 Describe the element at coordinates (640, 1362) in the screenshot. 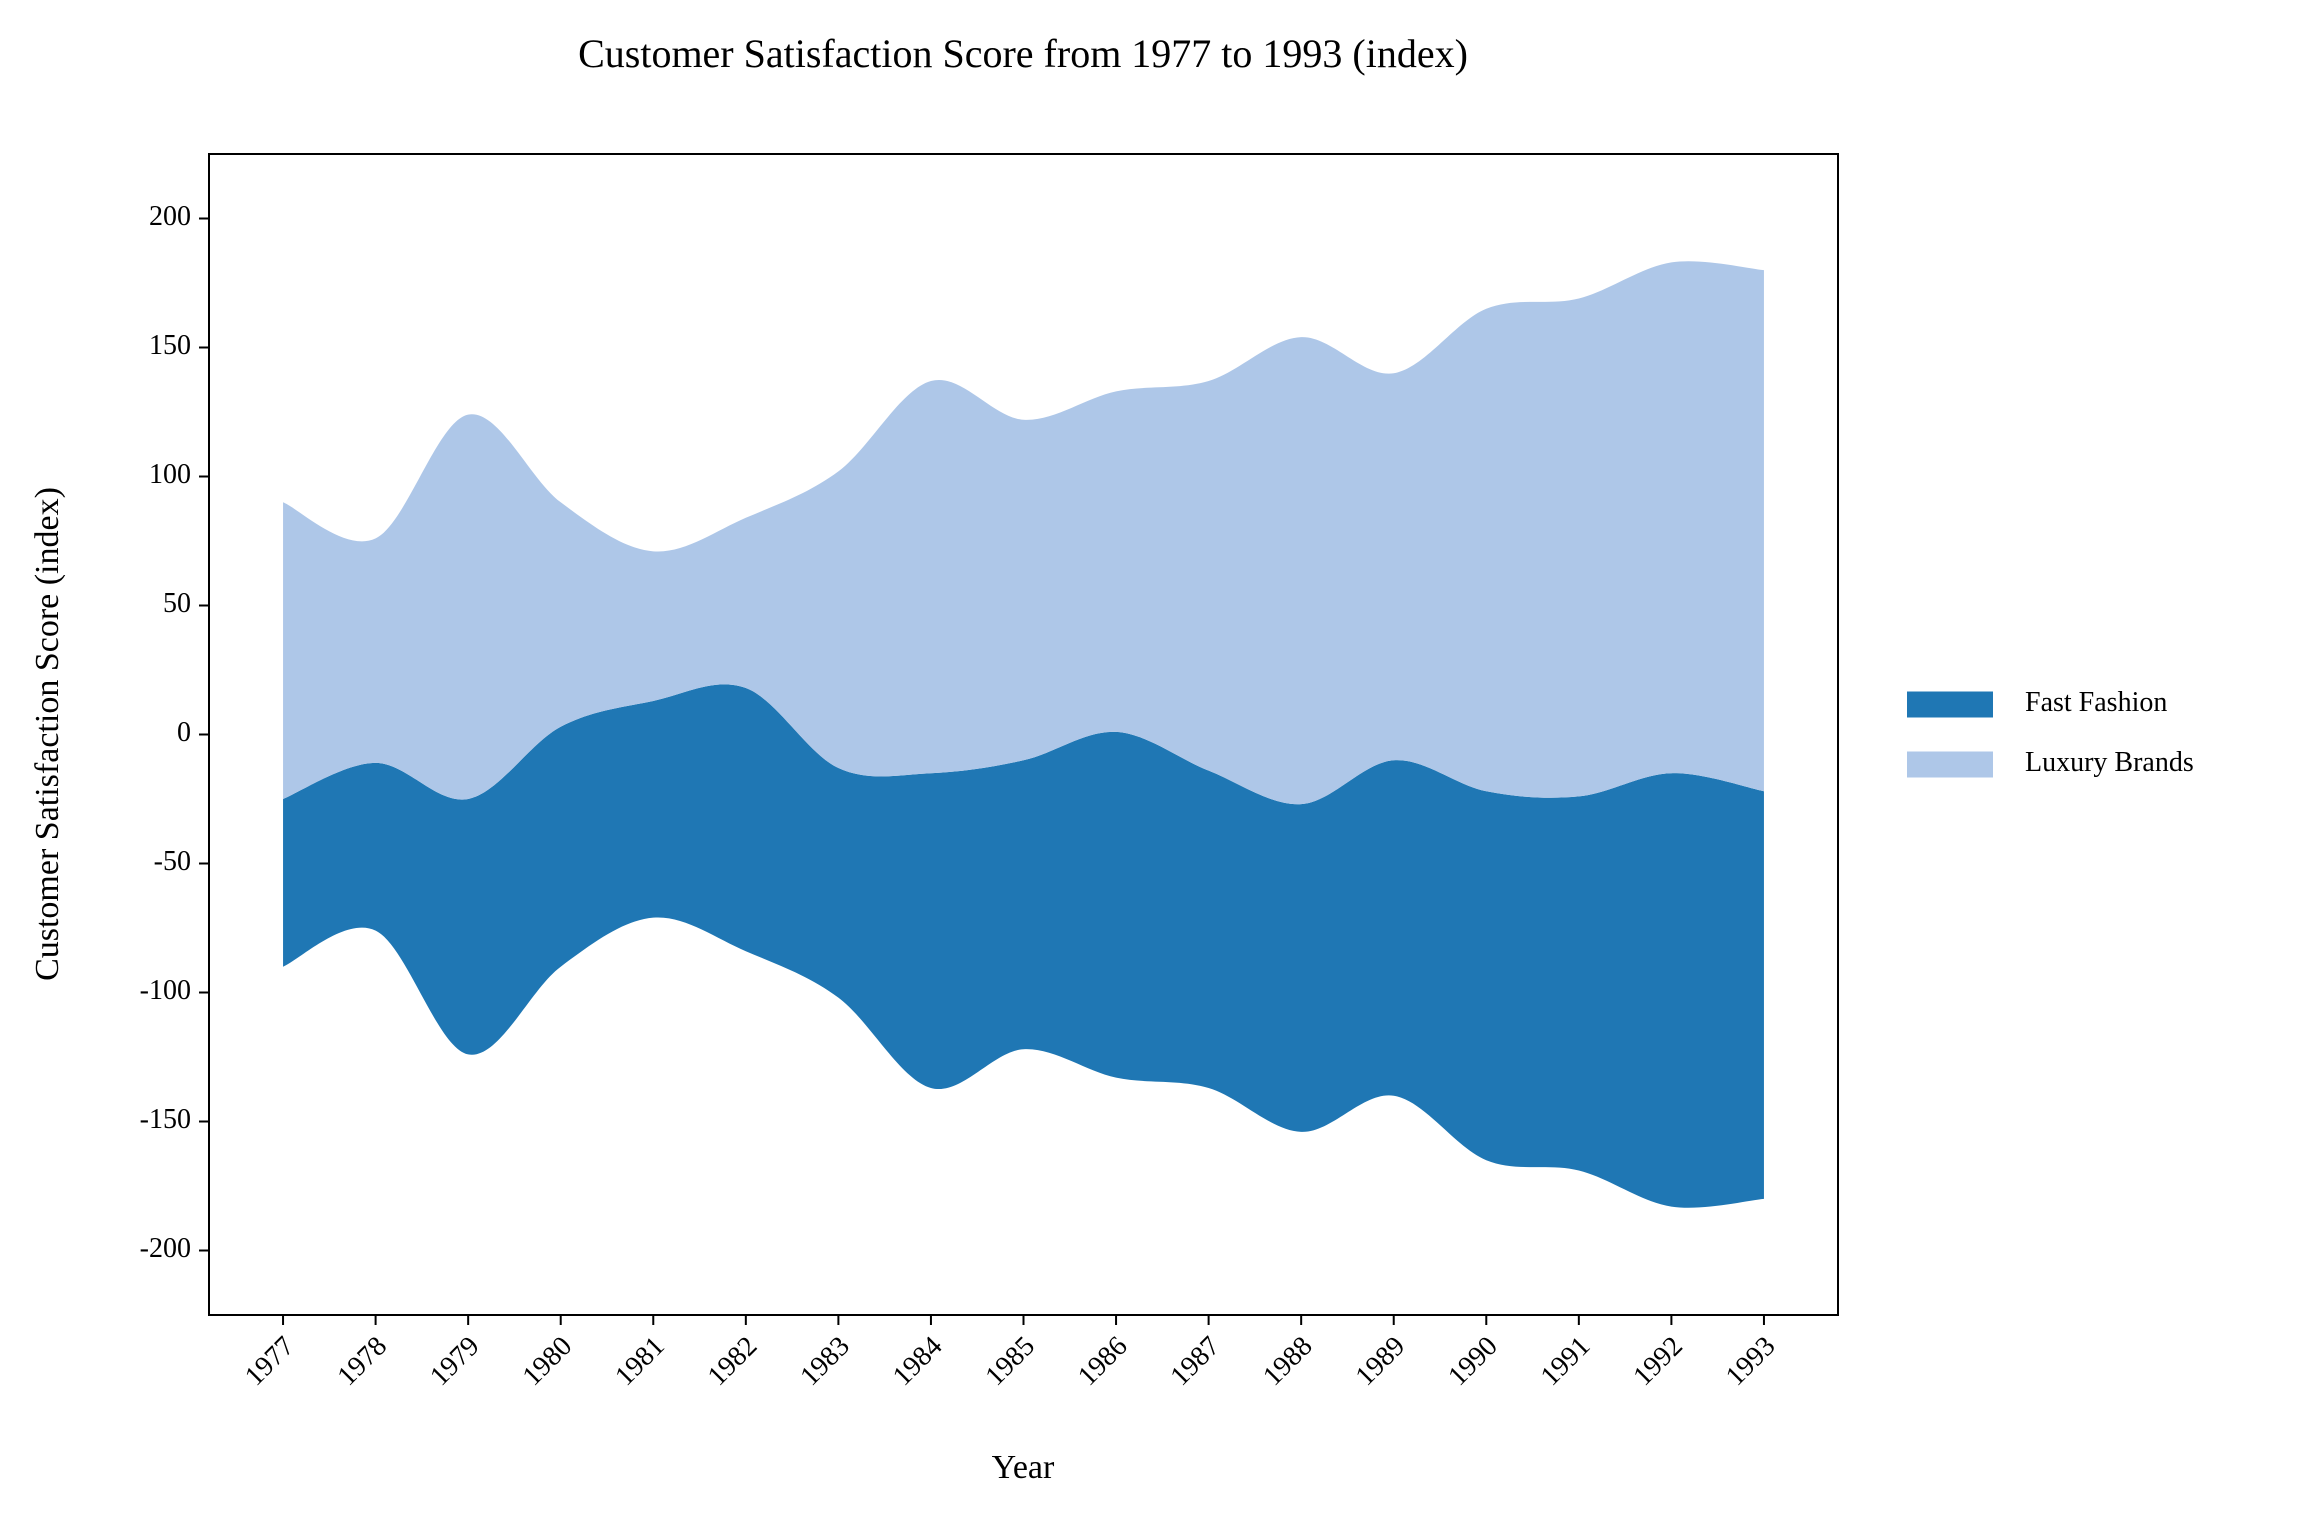

I see `x-tick-label: 1981` at that location.